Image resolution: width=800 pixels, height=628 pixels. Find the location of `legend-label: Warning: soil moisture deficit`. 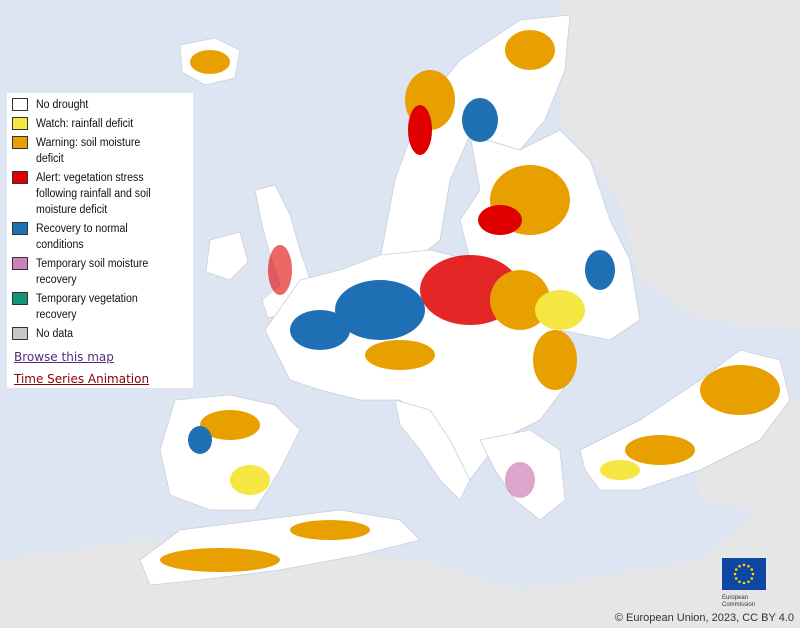

legend-label: Warning: soil moisture deficit is located at coordinates (88, 151).